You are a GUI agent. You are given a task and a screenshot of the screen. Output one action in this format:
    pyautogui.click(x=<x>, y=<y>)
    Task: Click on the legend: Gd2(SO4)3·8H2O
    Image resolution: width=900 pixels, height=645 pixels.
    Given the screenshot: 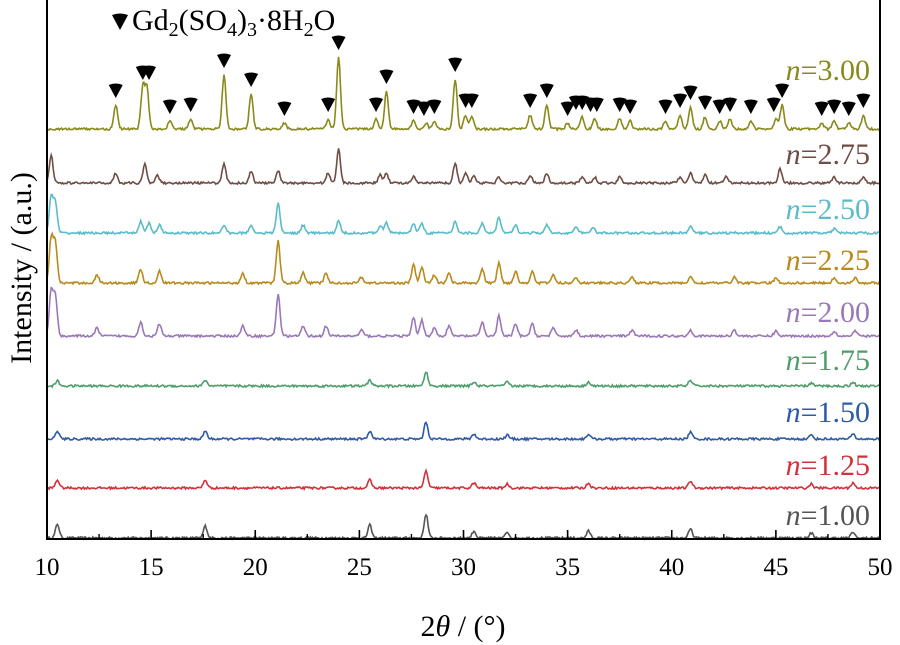 What is the action you would take?
    pyautogui.click(x=223, y=22)
    